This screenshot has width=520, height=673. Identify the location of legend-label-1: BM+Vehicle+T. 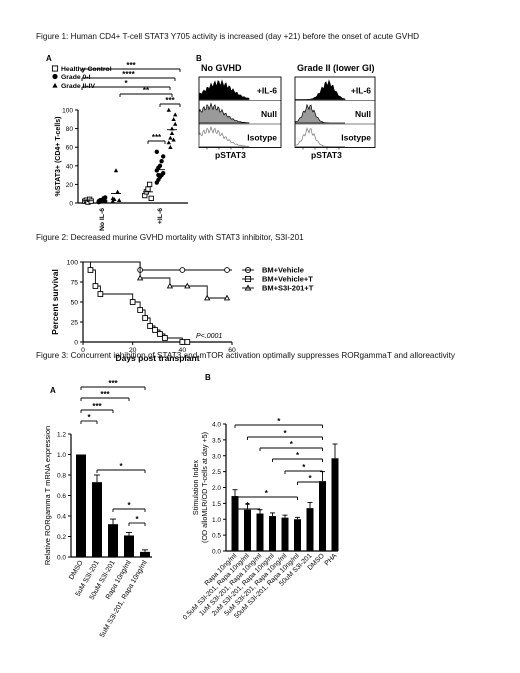
(287, 279).